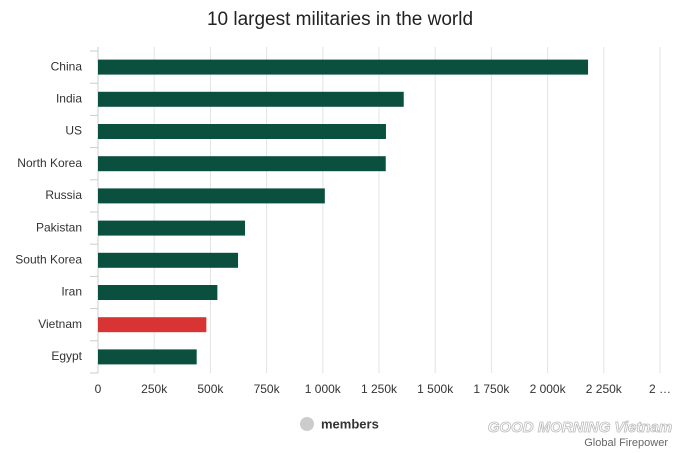 The image size is (680, 453). Describe the element at coordinates (491, 389) in the screenshot. I see `x-tick-label: 1 750k` at that location.